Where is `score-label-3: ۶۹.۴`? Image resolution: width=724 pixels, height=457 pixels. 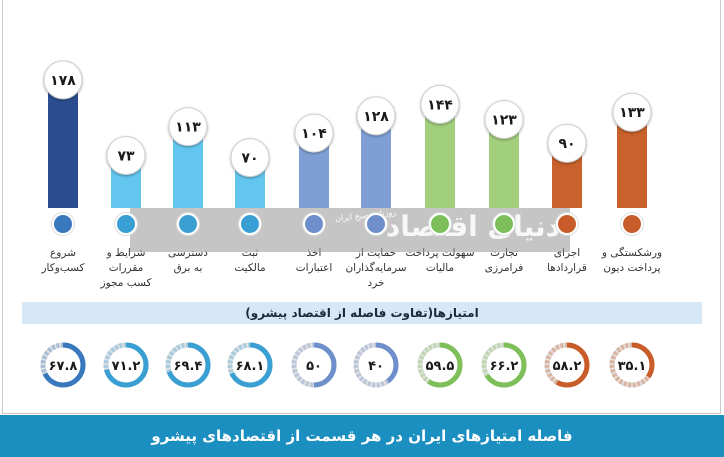
score-label-3: ۶۹.۴ is located at coordinates (188, 366).